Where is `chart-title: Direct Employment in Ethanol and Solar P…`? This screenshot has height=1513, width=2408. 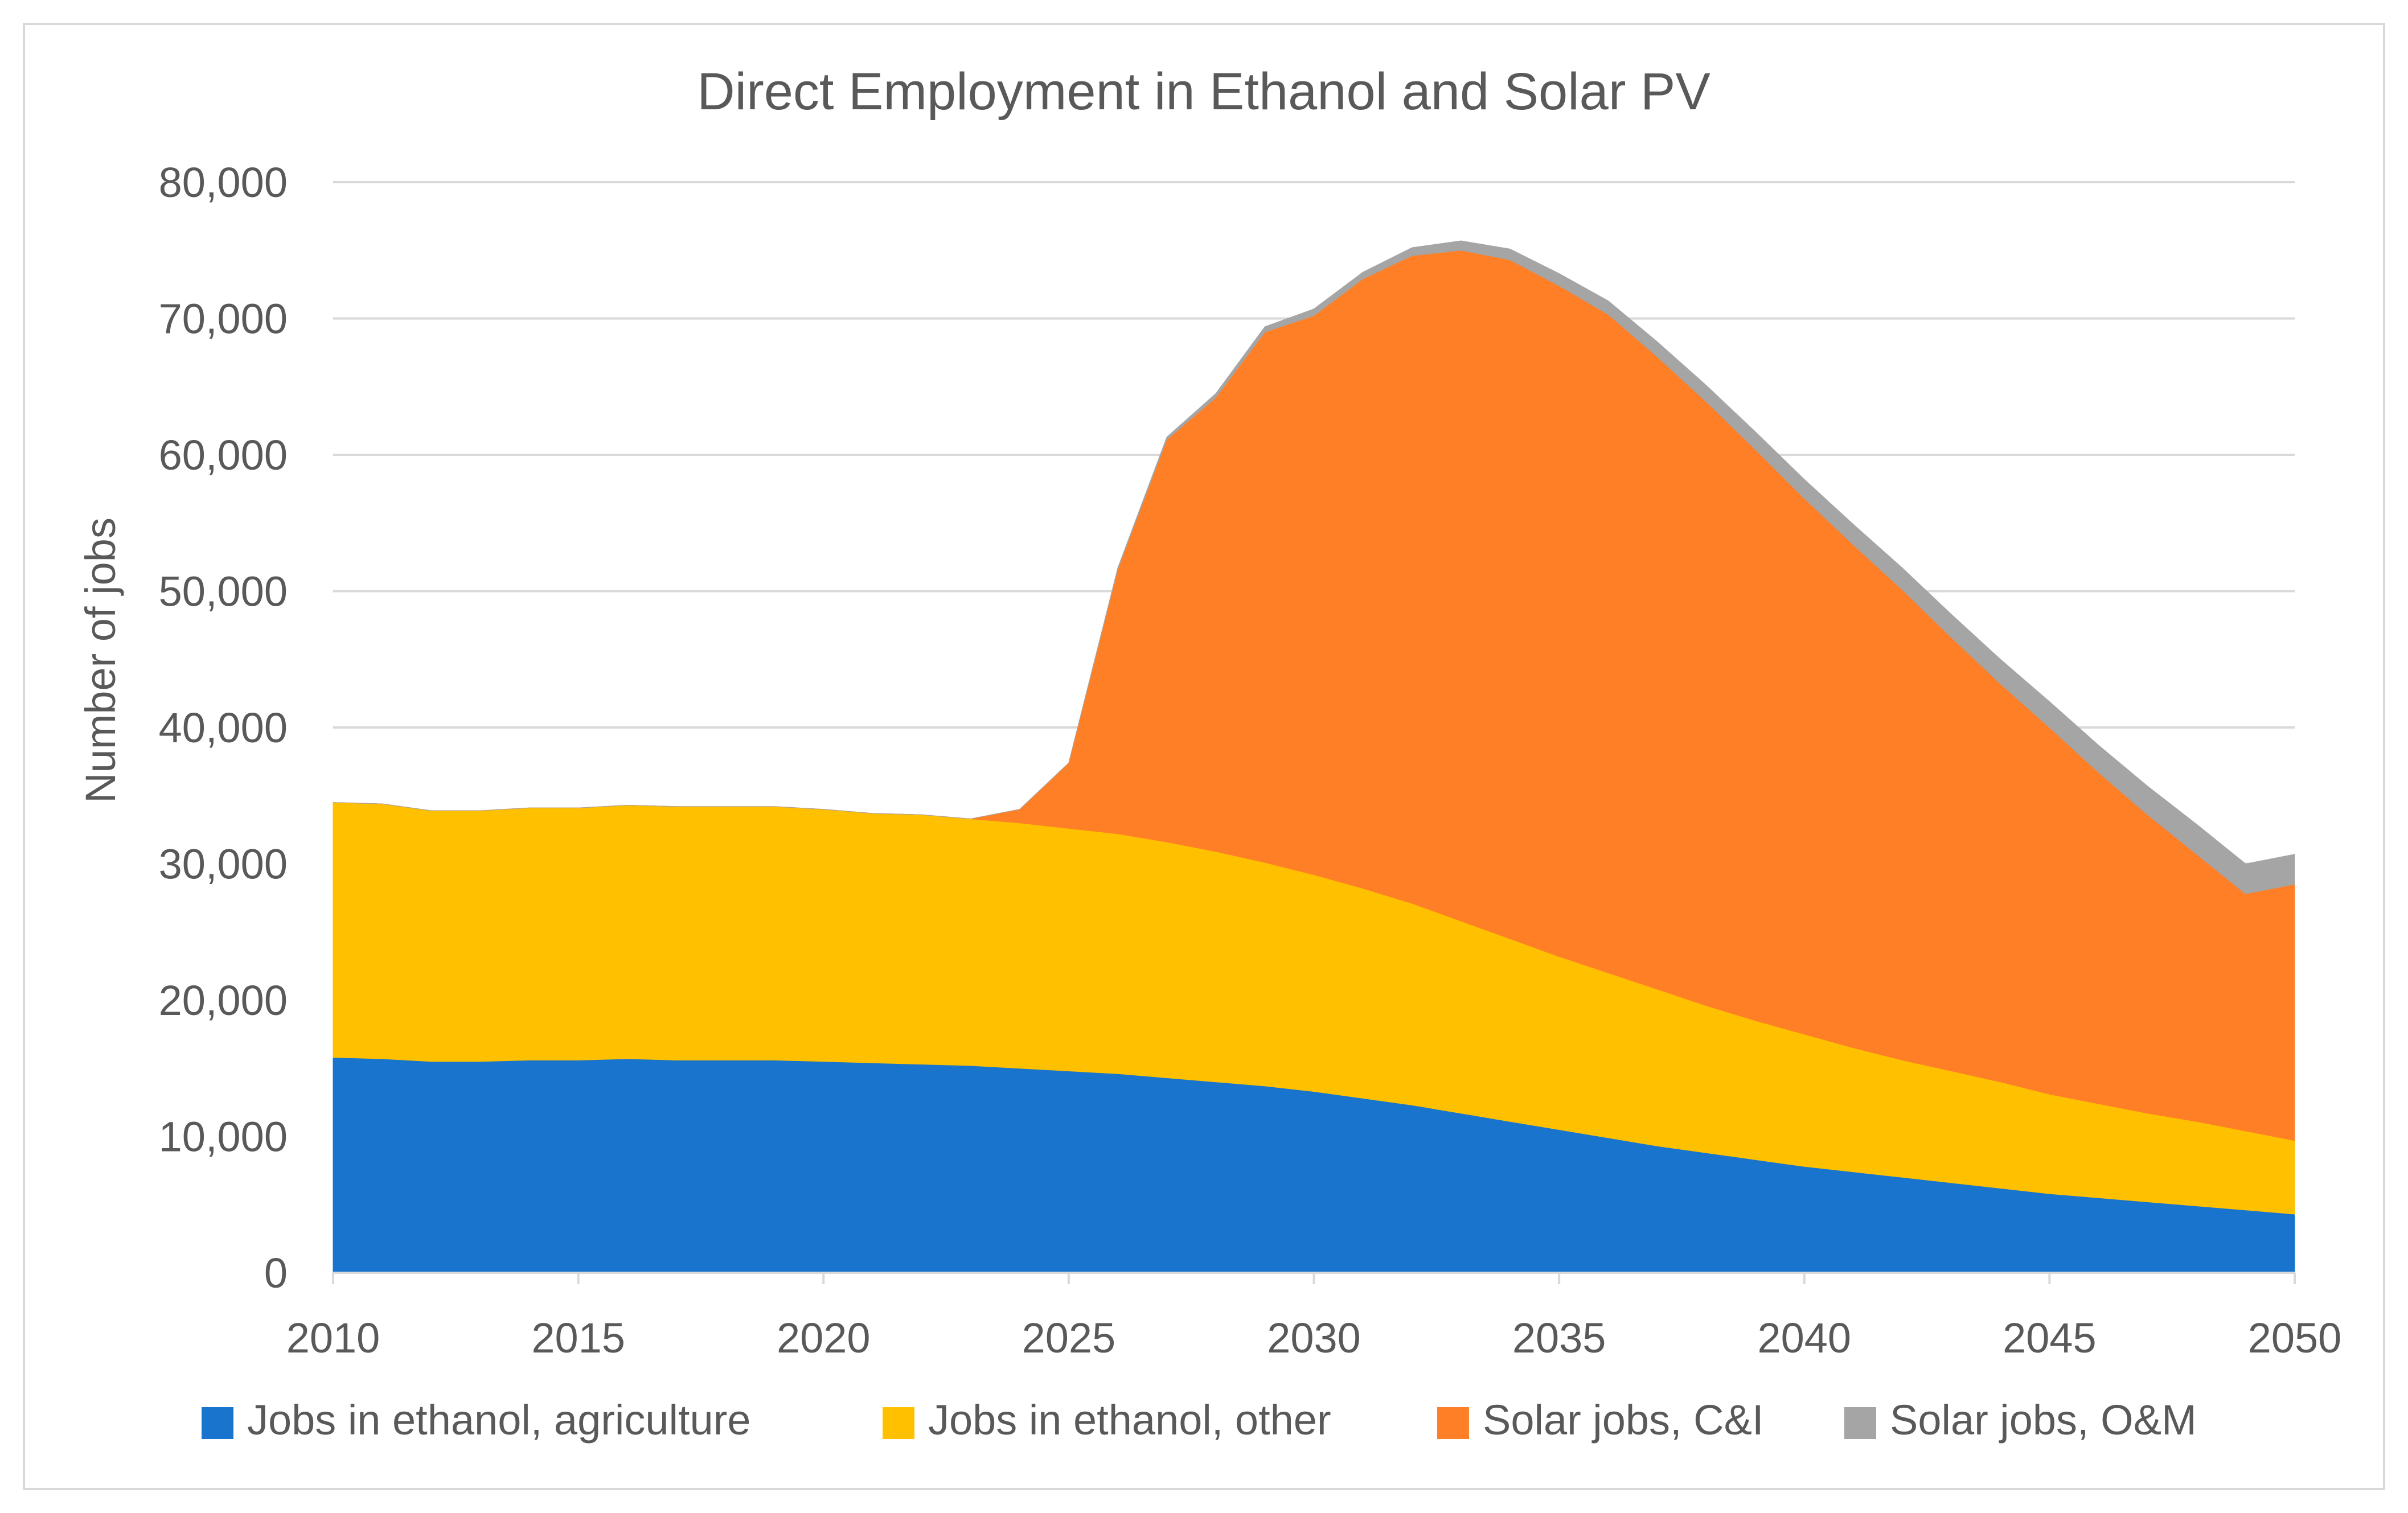
chart-title: Direct Employment in Ethanol and Solar P… is located at coordinates (1203, 92).